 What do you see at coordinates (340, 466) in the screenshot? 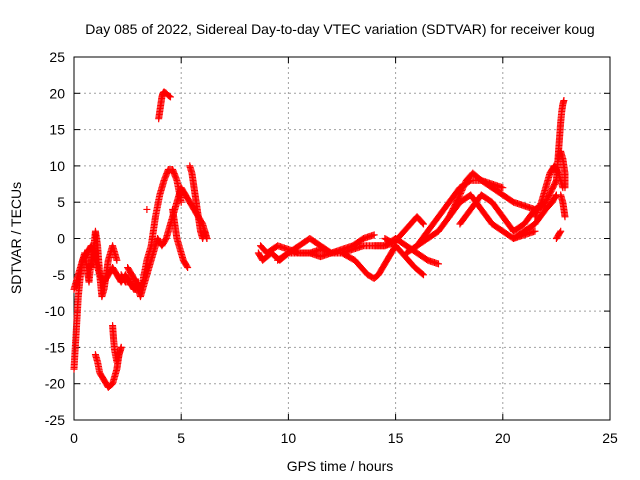
I see `x-axis-label: GPS time / hours` at bounding box center [340, 466].